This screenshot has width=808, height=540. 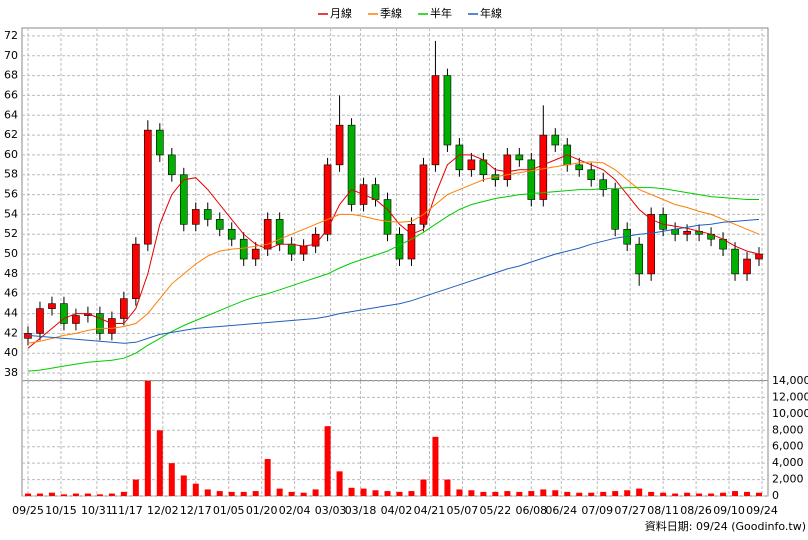 I want to click on x-tick-label: 04/02, so click(x=397, y=510).